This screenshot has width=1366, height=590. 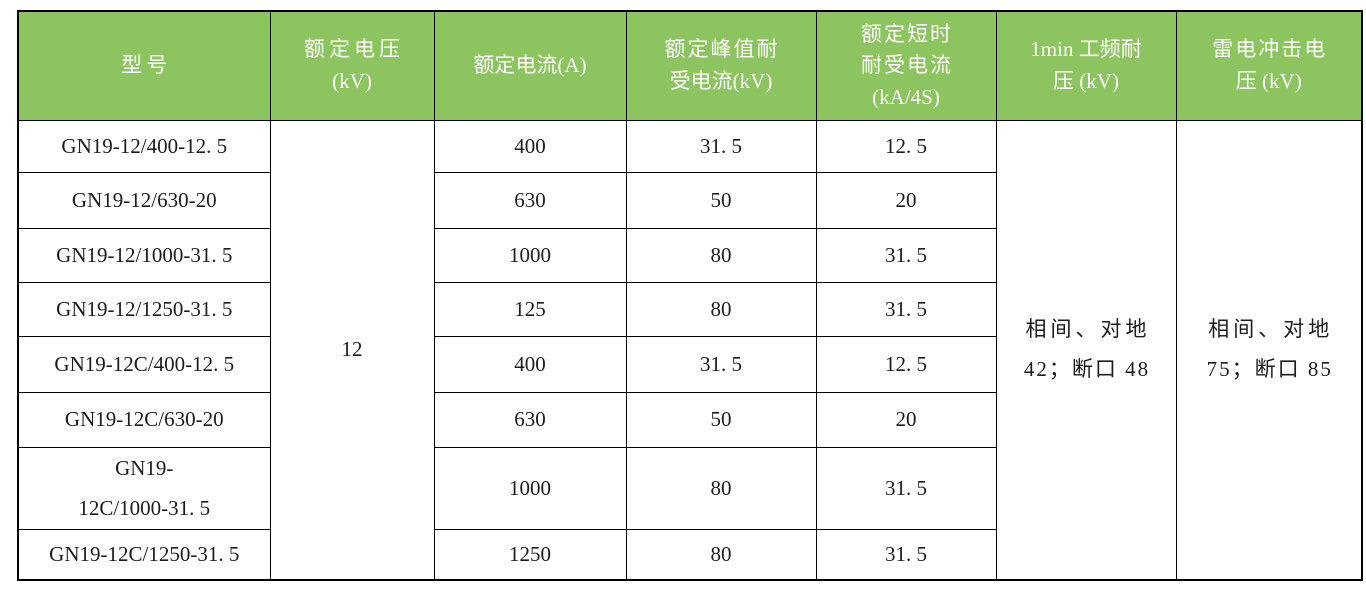 What do you see at coordinates (1086, 65) in the screenshot?
I see `header-power-frequency-withstand: 1min 工频耐 压 (kV)` at bounding box center [1086, 65].